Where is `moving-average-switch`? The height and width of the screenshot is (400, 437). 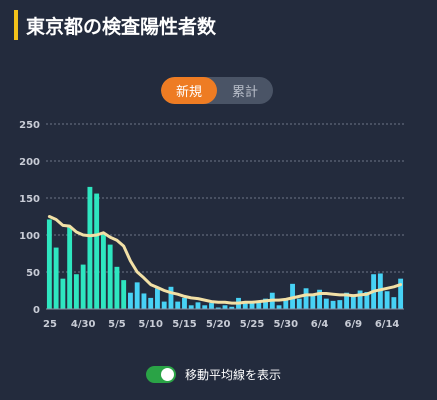
moving-average-switch is located at coordinates (161, 374).